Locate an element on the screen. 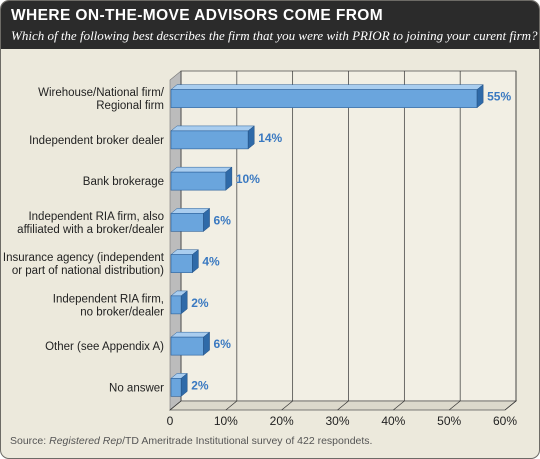  category-label-line: No answer is located at coordinates (136, 388).